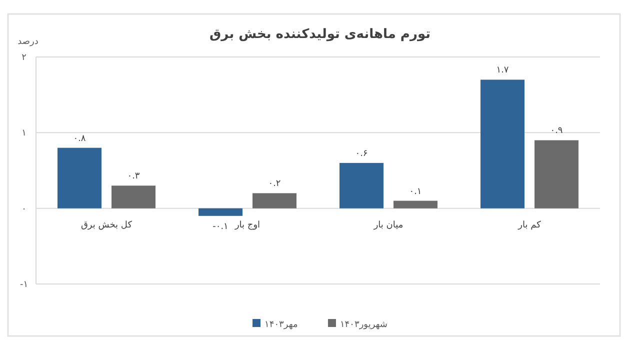 This screenshot has height=345, width=640. What do you see at coordinates (28, 42) in the screenshot?
I see `y-axis-title: درصد` at bounding box center [28, 42].